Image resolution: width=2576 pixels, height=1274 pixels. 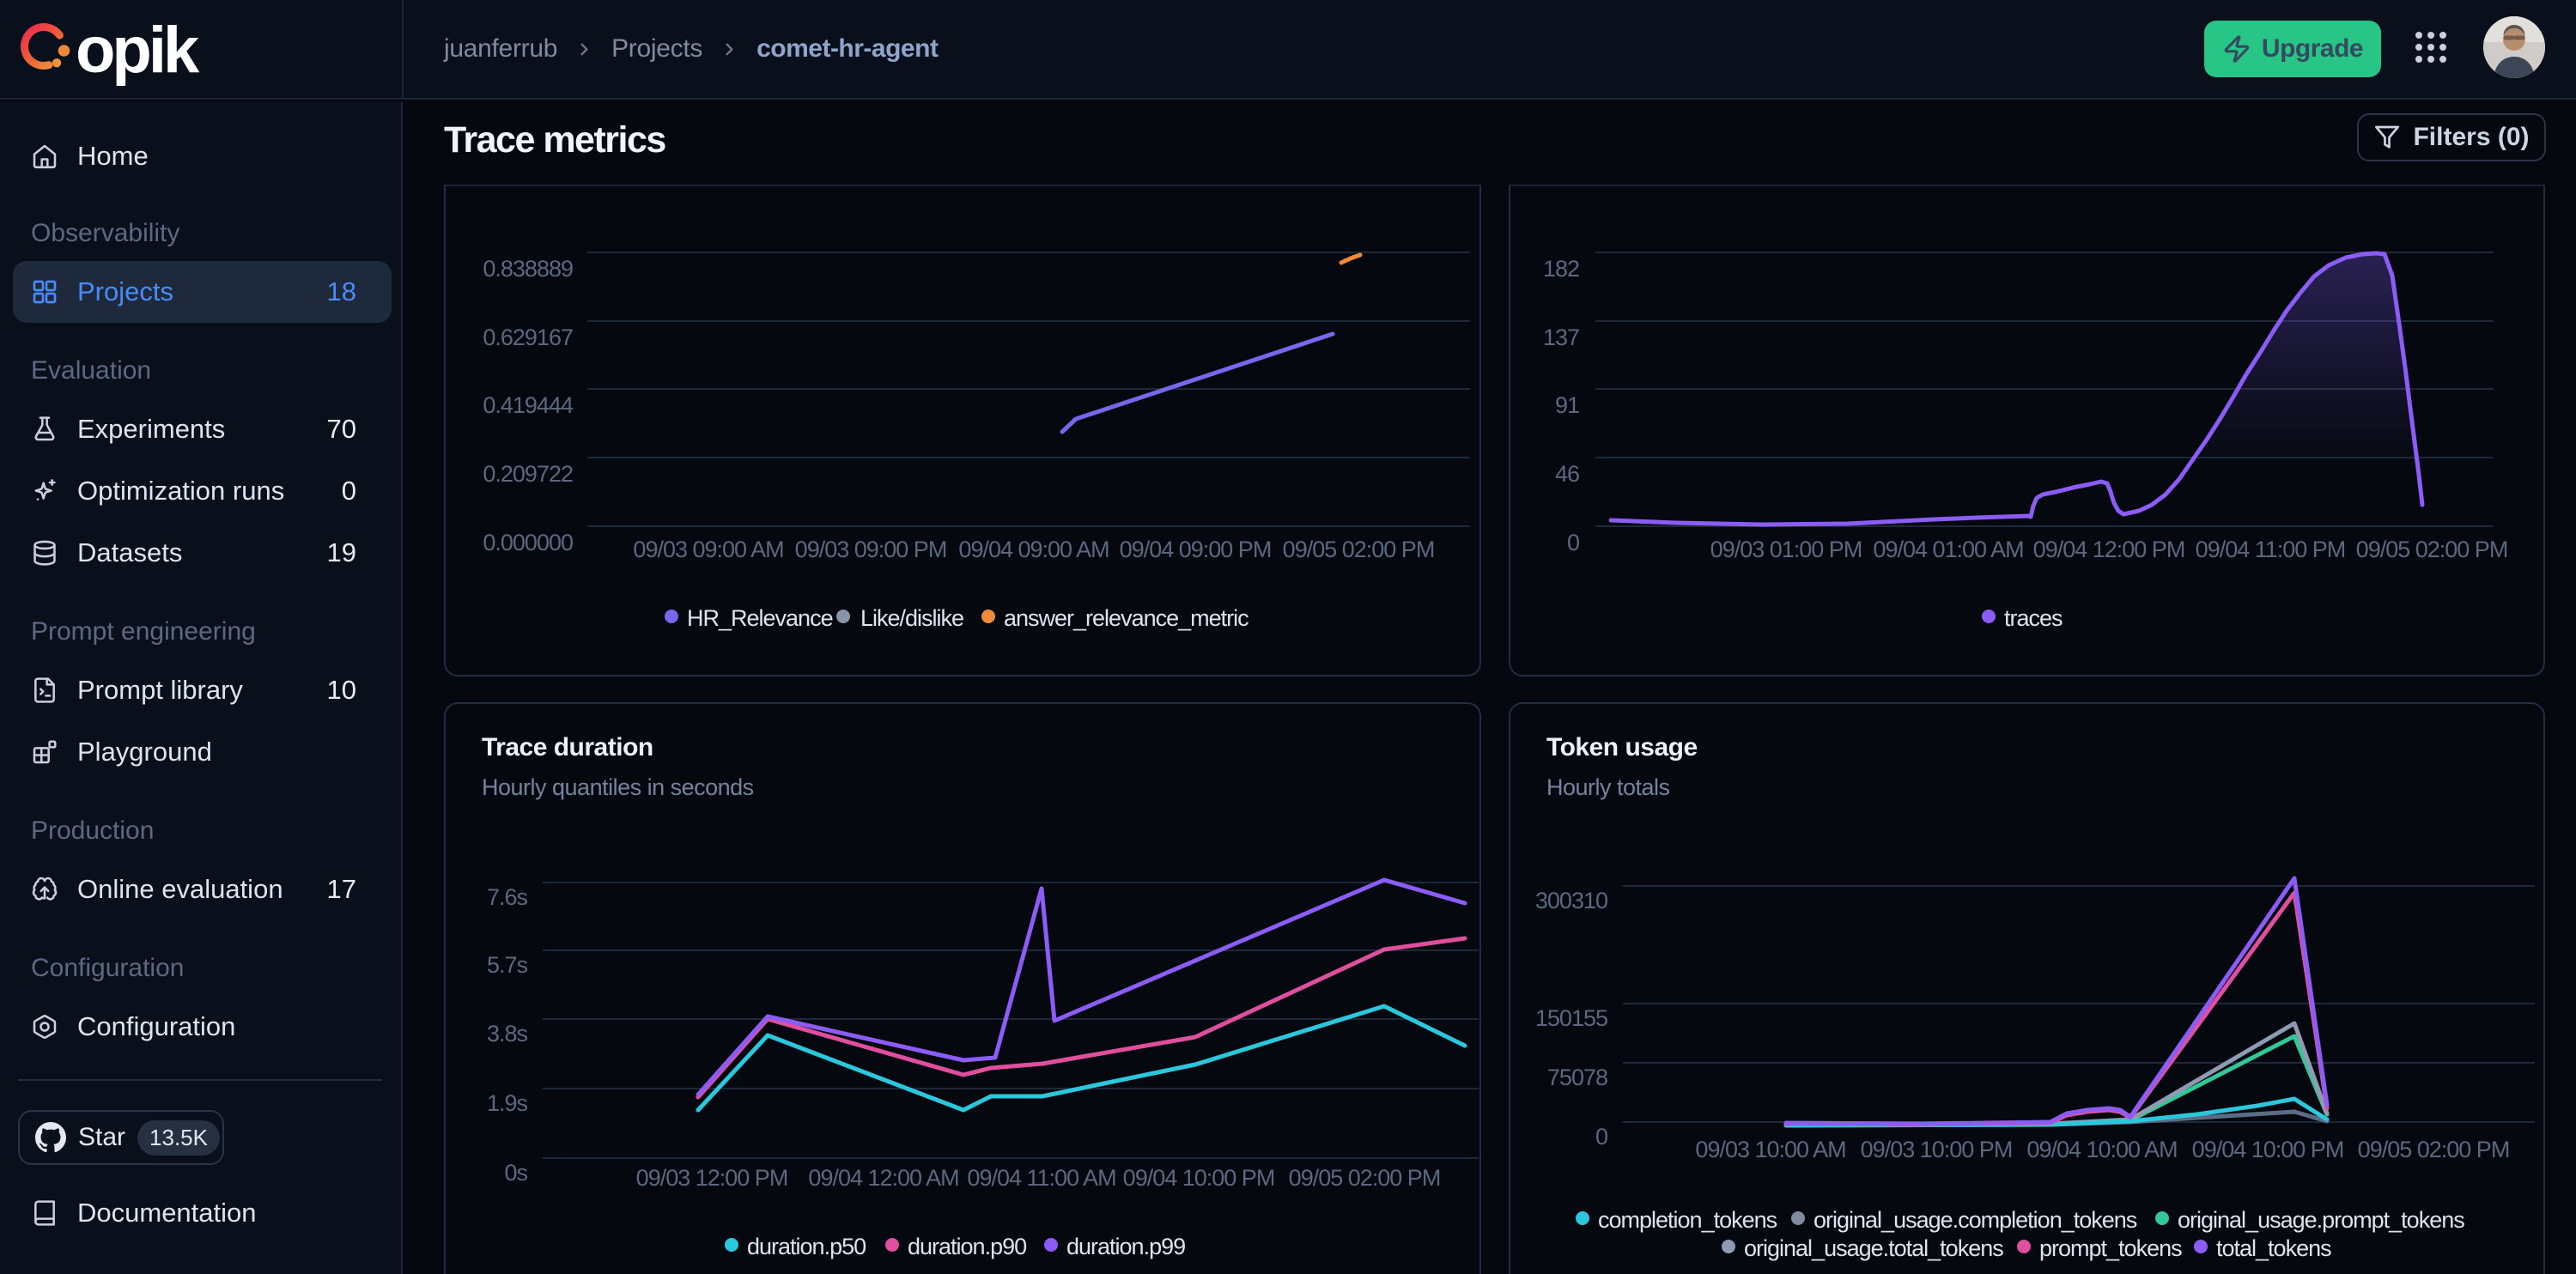 What do you see at coordinates (1125, 1246) in the screenshot?
I see `svg-text: duration.p99` at bounding box center [1125, 1246].